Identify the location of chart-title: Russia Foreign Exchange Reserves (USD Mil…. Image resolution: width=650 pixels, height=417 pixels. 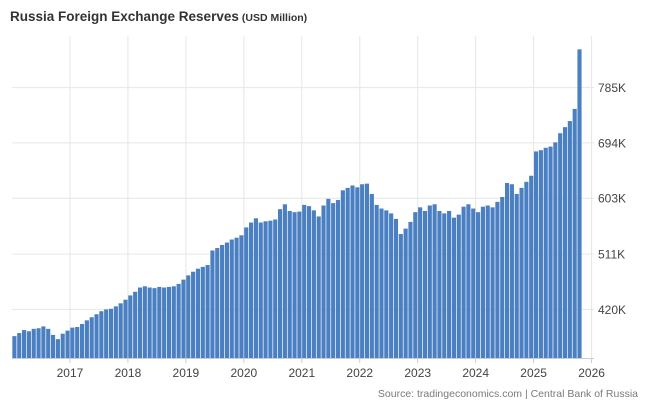
(158, 16).